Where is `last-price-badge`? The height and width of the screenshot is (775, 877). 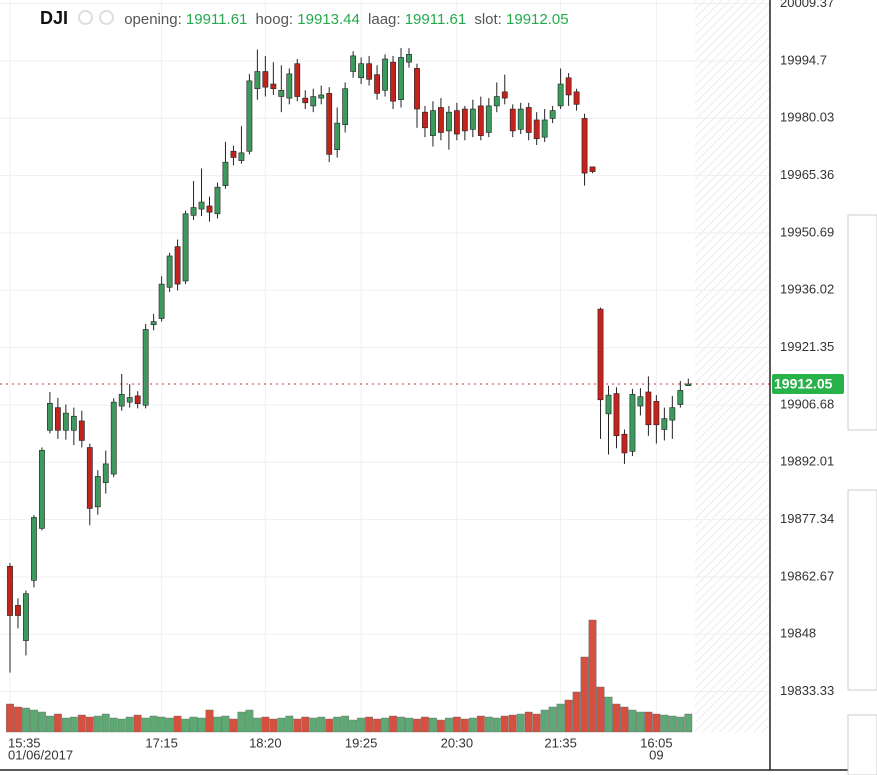 last-price-badge is located at coordinates (808, 383).